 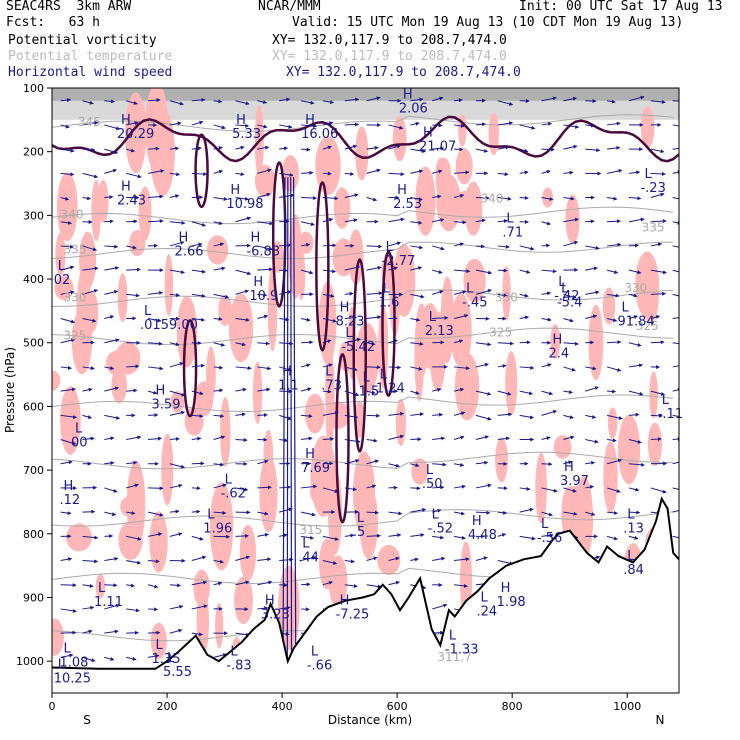 What do you see at coordinates (437, 147) in the screenshot?
I see `pv-extremum-value: 21.07` at bounding box center [437, 147].